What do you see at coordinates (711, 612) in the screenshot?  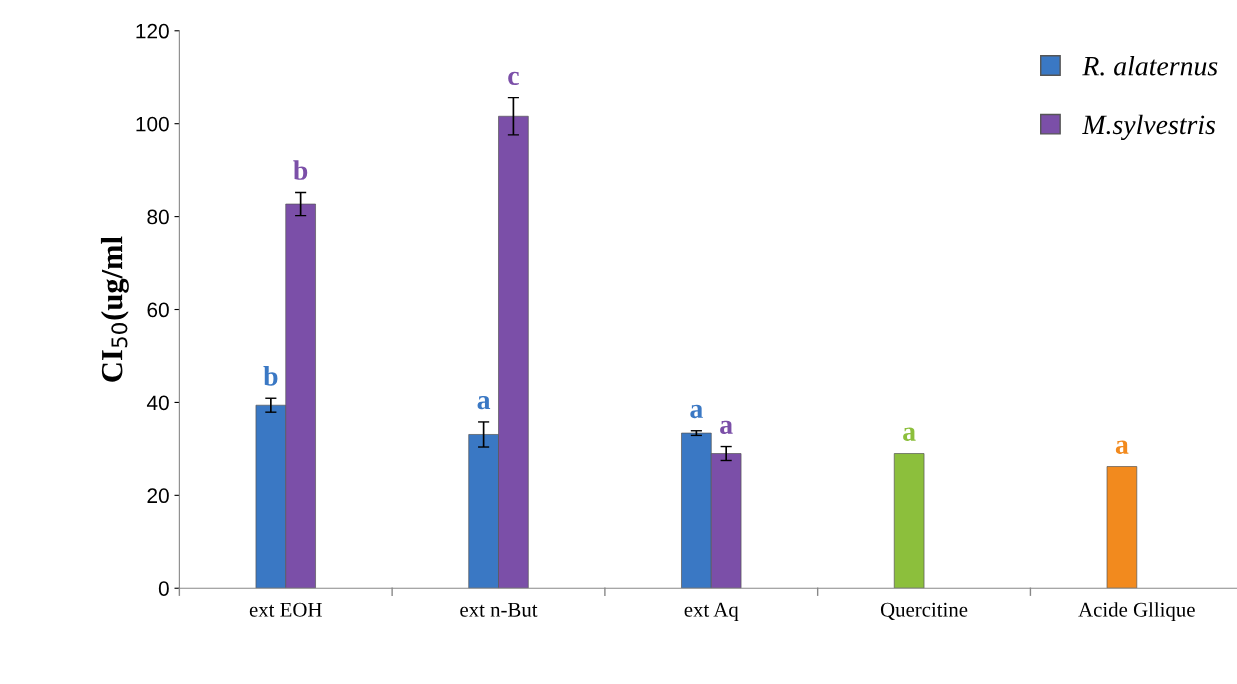 I see `x-tick-label: ext Aq` at bounding box center [711, 612].